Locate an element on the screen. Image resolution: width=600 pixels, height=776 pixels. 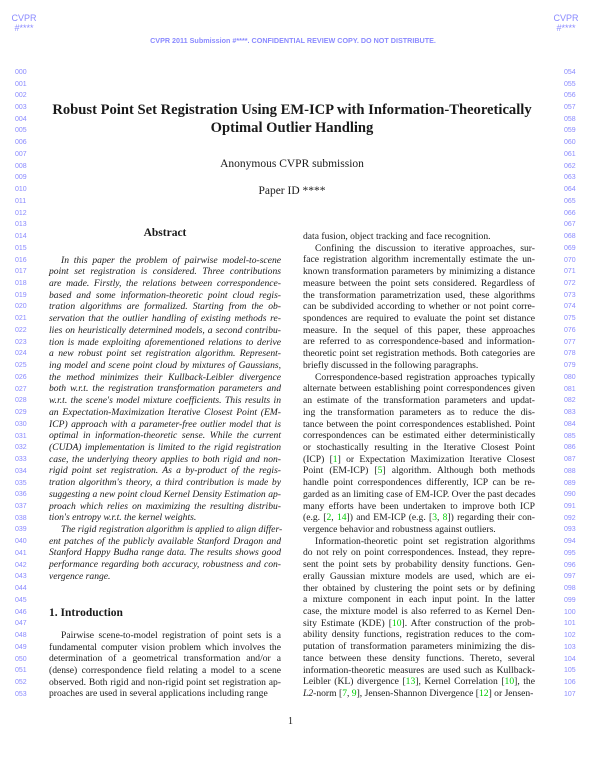
citation: [2, 14] is located at coordinates (336, 518).